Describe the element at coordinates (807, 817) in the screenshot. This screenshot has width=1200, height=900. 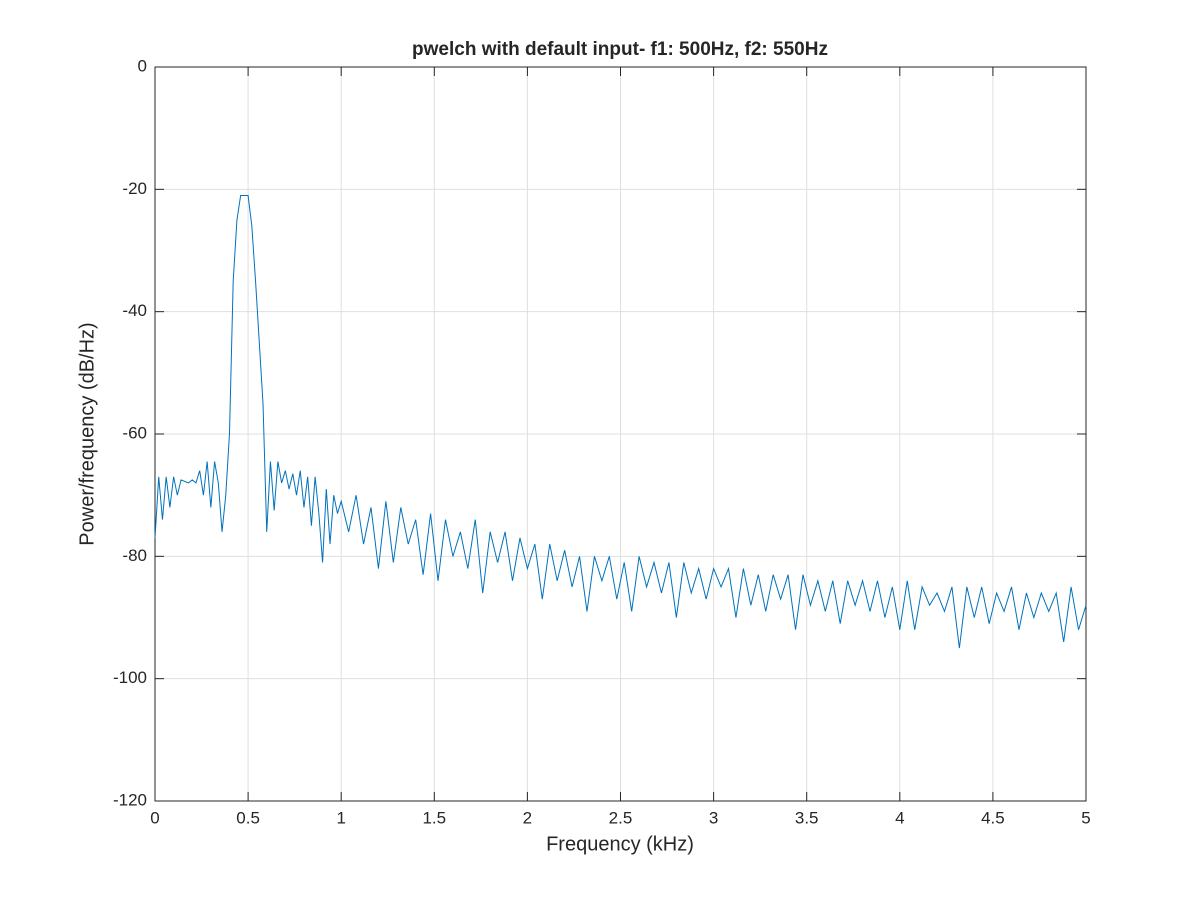
I see `x-tick-label: 3.5` at that location.